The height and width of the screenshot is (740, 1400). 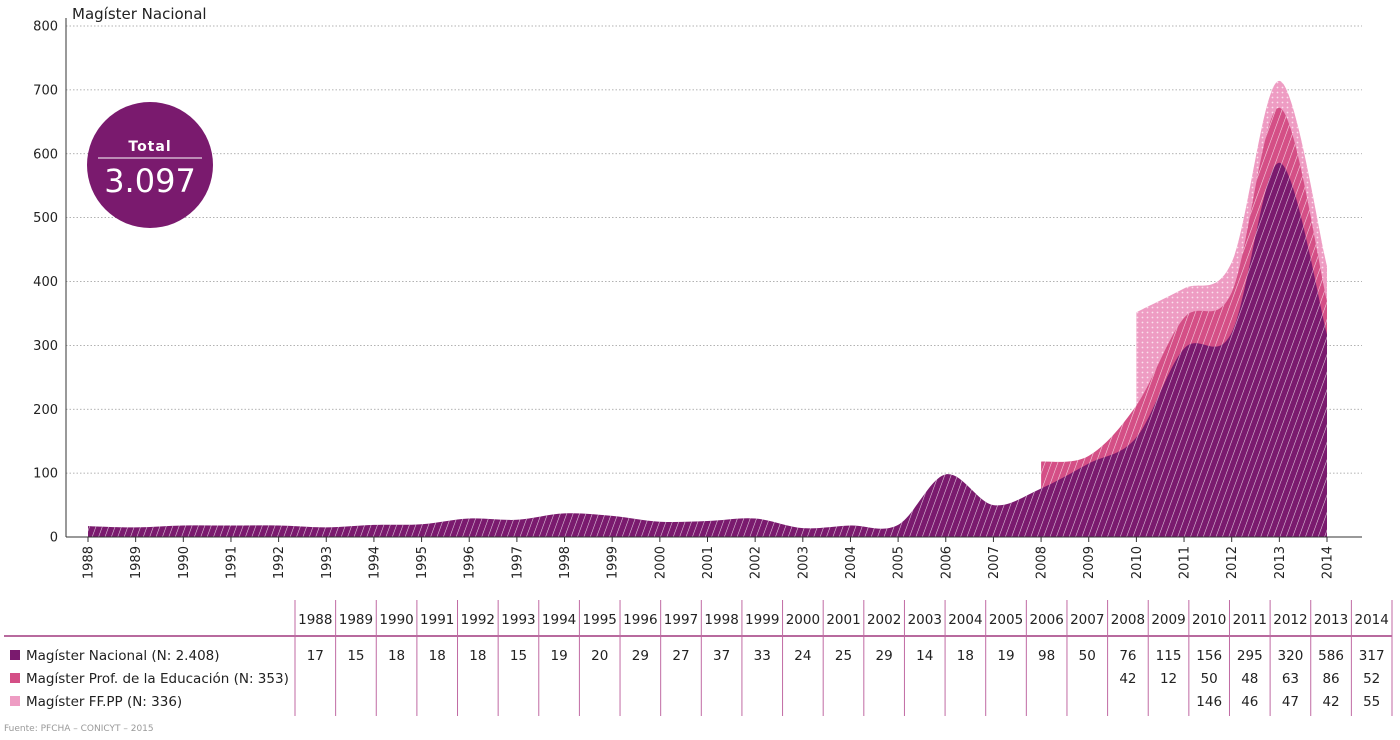 What do you see at coordinates (1168, 679) in the screenshot?
I see `table-cell: 12` at bounding box center [1168, 679].